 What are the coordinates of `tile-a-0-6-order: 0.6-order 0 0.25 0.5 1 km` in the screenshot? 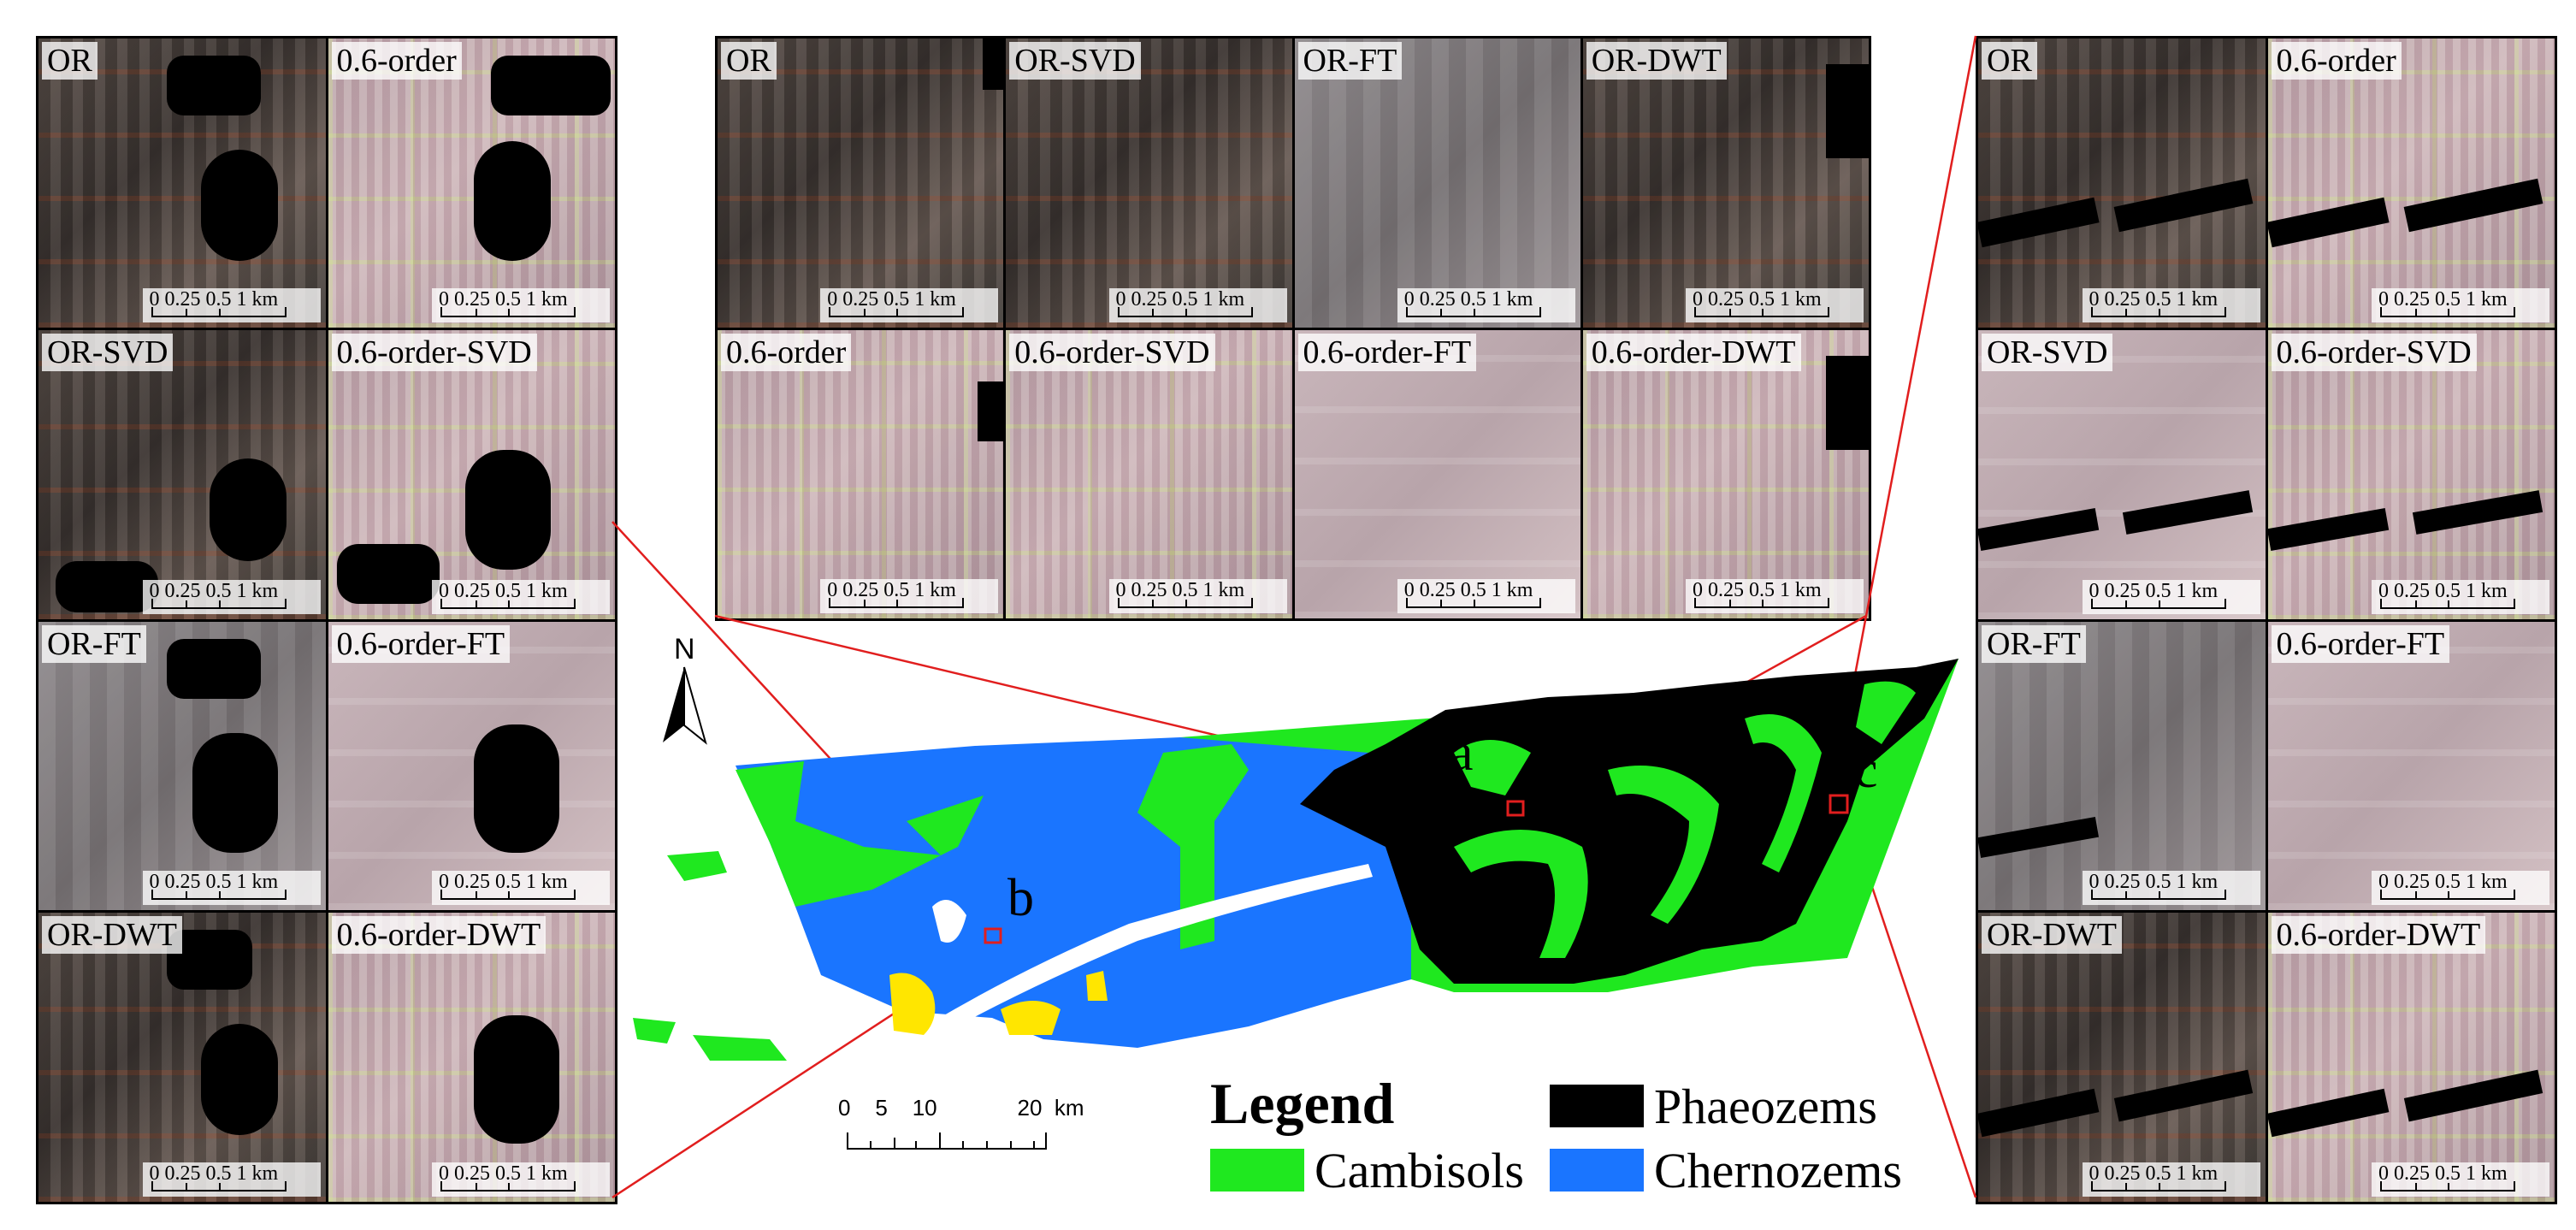 It's located at (861, 474).